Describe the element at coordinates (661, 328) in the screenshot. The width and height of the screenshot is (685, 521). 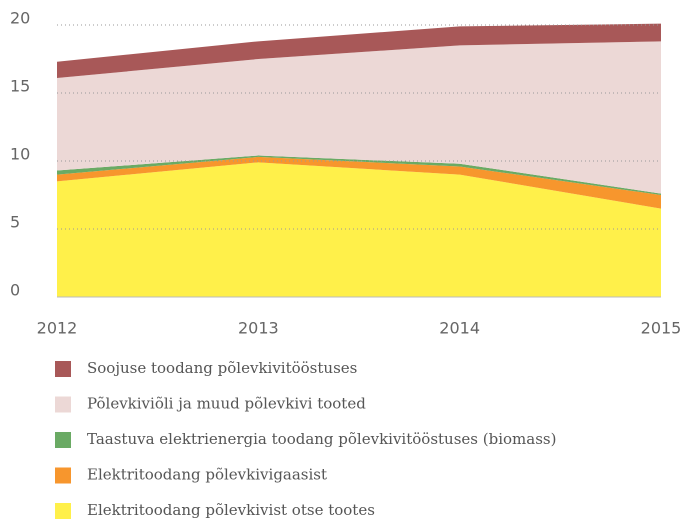
I see `x-tick-label: 2015` at that location.